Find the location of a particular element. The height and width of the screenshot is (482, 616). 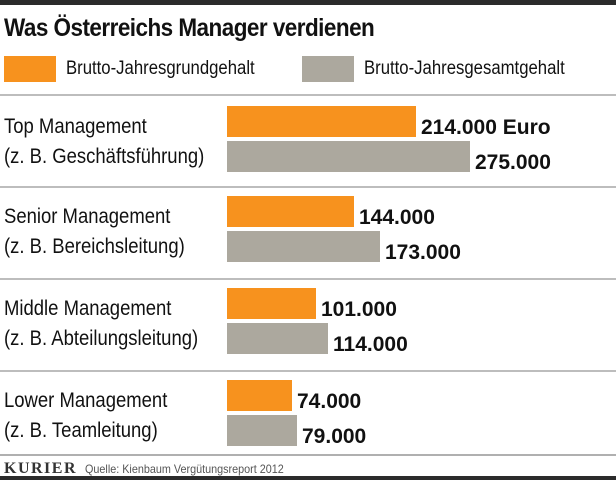

source-note: Quelle: Kienbaum Vergütungsreport 2012 is located at coordinates (184, 469).